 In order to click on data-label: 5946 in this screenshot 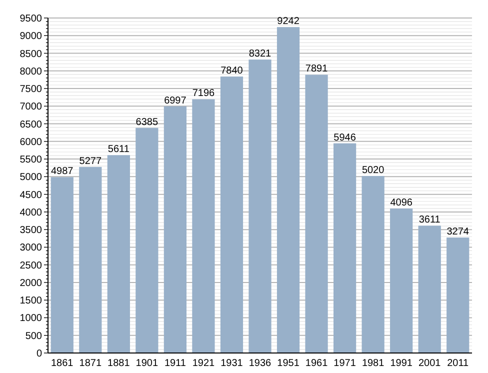, I will do `click(345, 138)`.